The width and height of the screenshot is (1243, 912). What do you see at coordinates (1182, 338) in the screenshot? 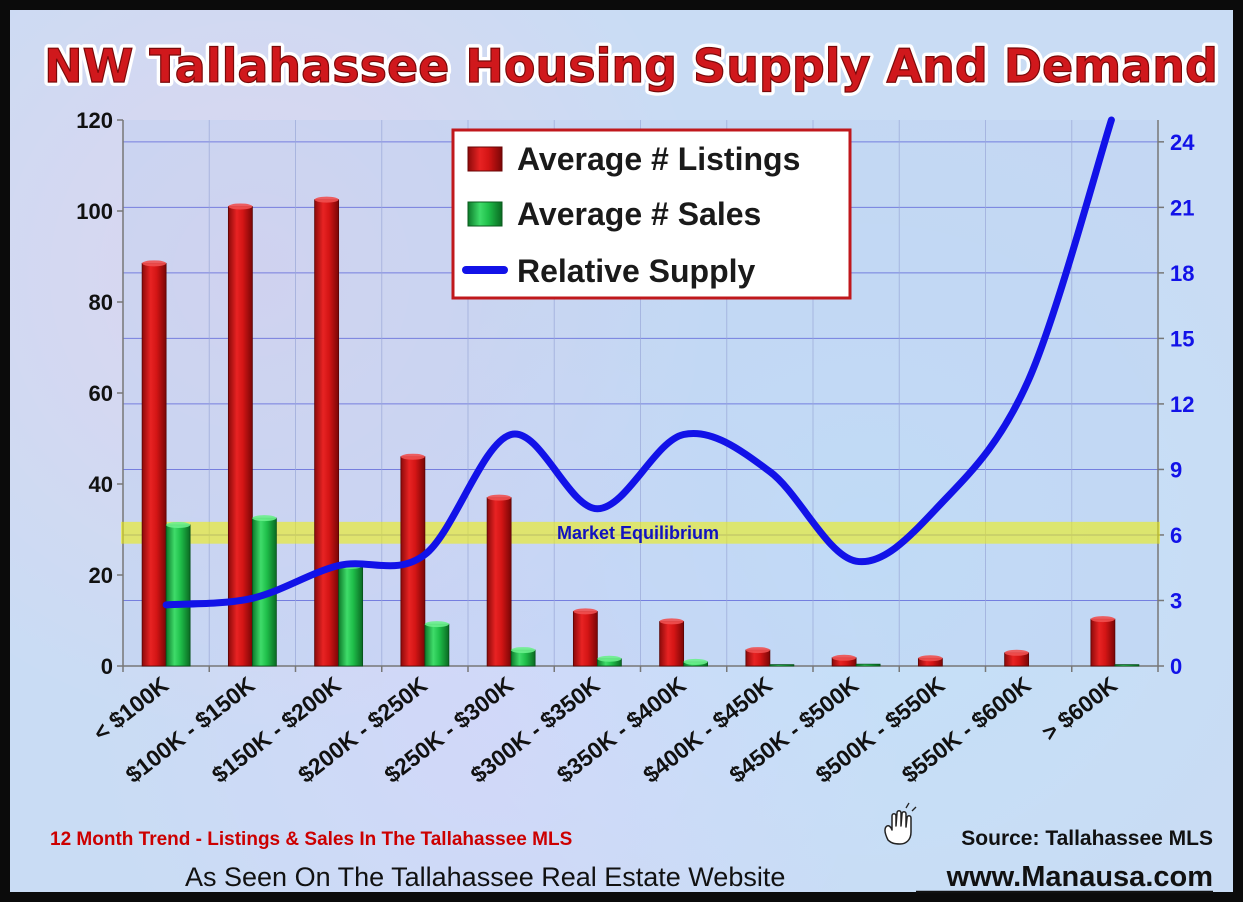
I see `y-right-tick-label: 15` at bounding box center [1182, 338].